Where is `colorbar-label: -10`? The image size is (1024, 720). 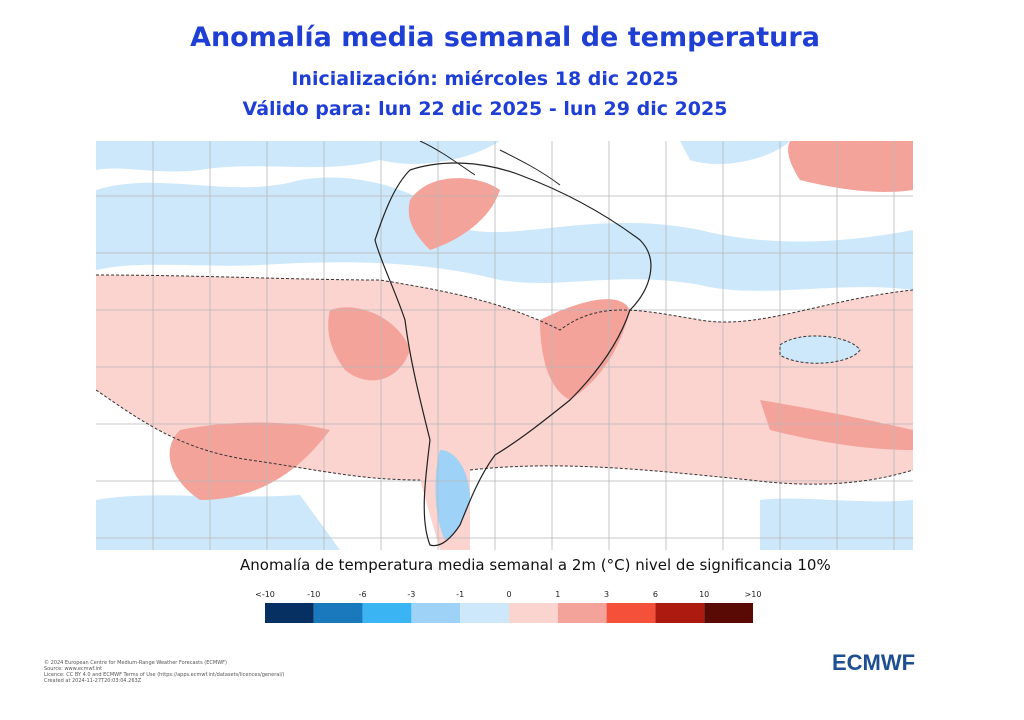
colorbar-label: -10 is located at coordinates (313, 594).